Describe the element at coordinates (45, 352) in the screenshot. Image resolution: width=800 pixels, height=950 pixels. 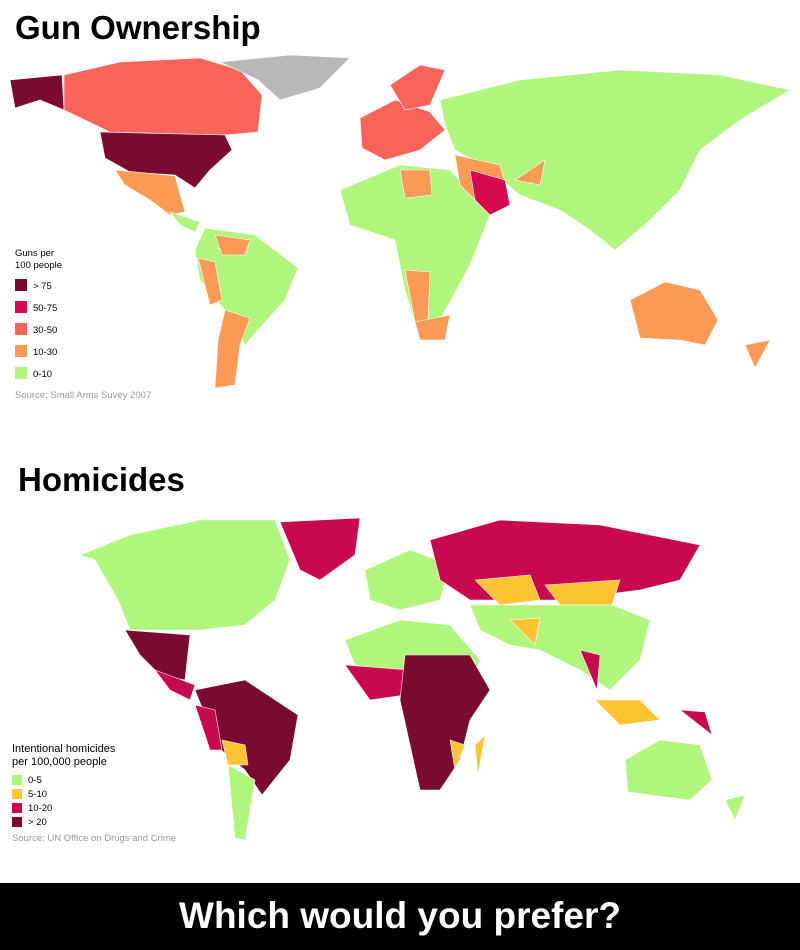
I see `legend-label: 10-30` at that location.